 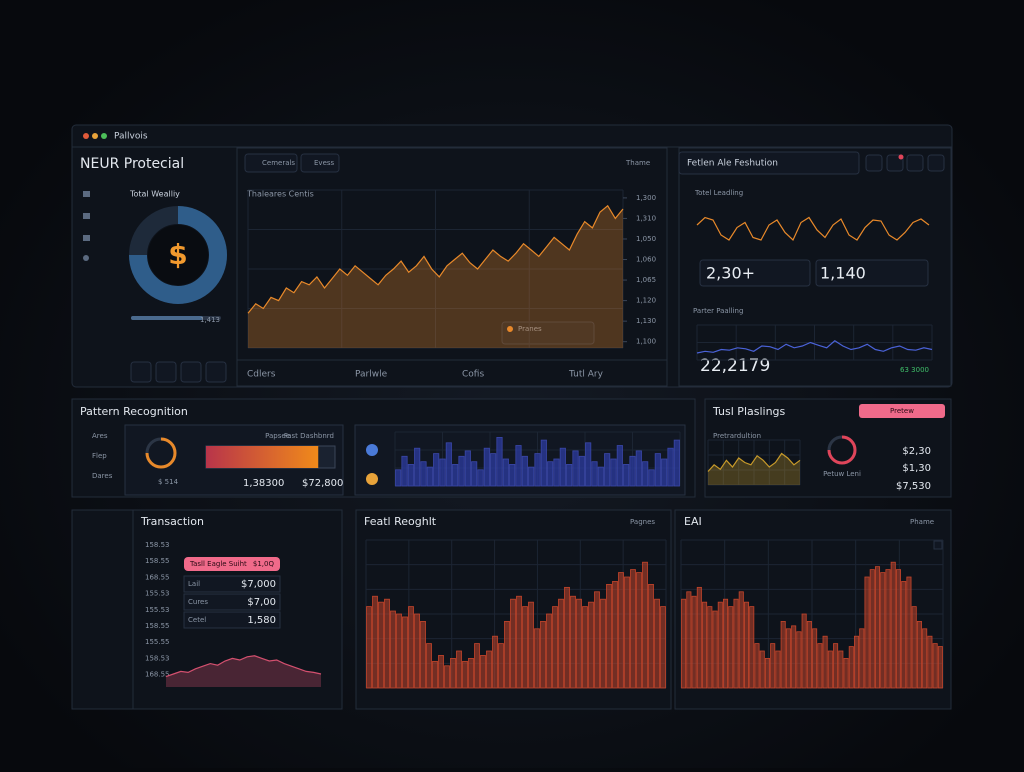 I want to click on chart-title: Thaleares Centis, so click(x=280, y=194).